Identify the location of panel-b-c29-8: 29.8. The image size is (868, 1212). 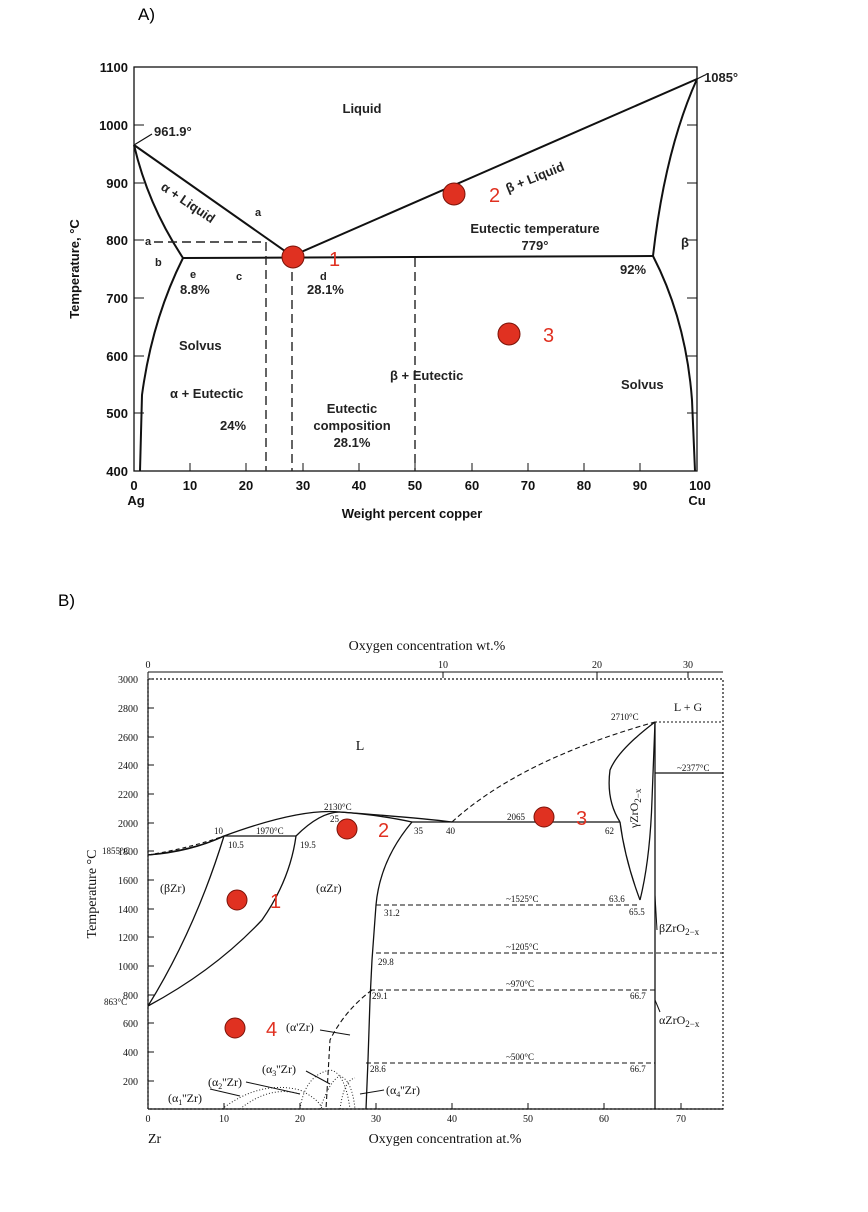
(386, 962).